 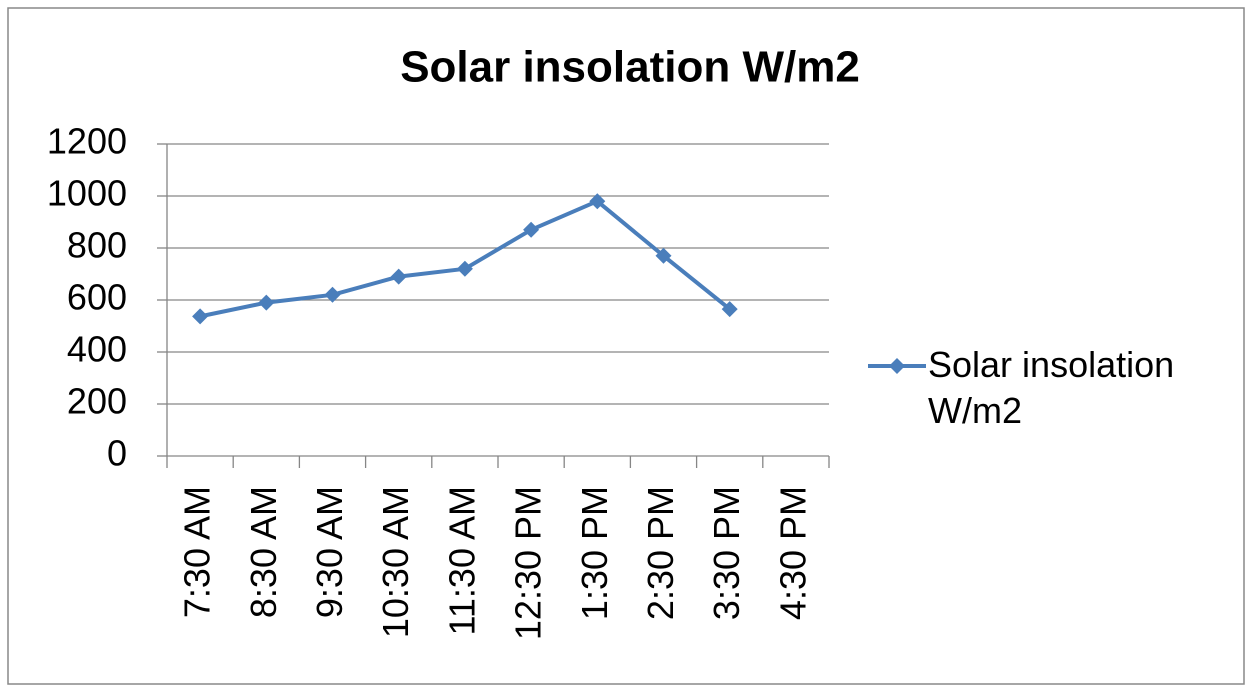 What do you see at coordinates (87, 141) in the screenshot?
I see `y-tick-label: 1200` at bounding box center [87, 141].